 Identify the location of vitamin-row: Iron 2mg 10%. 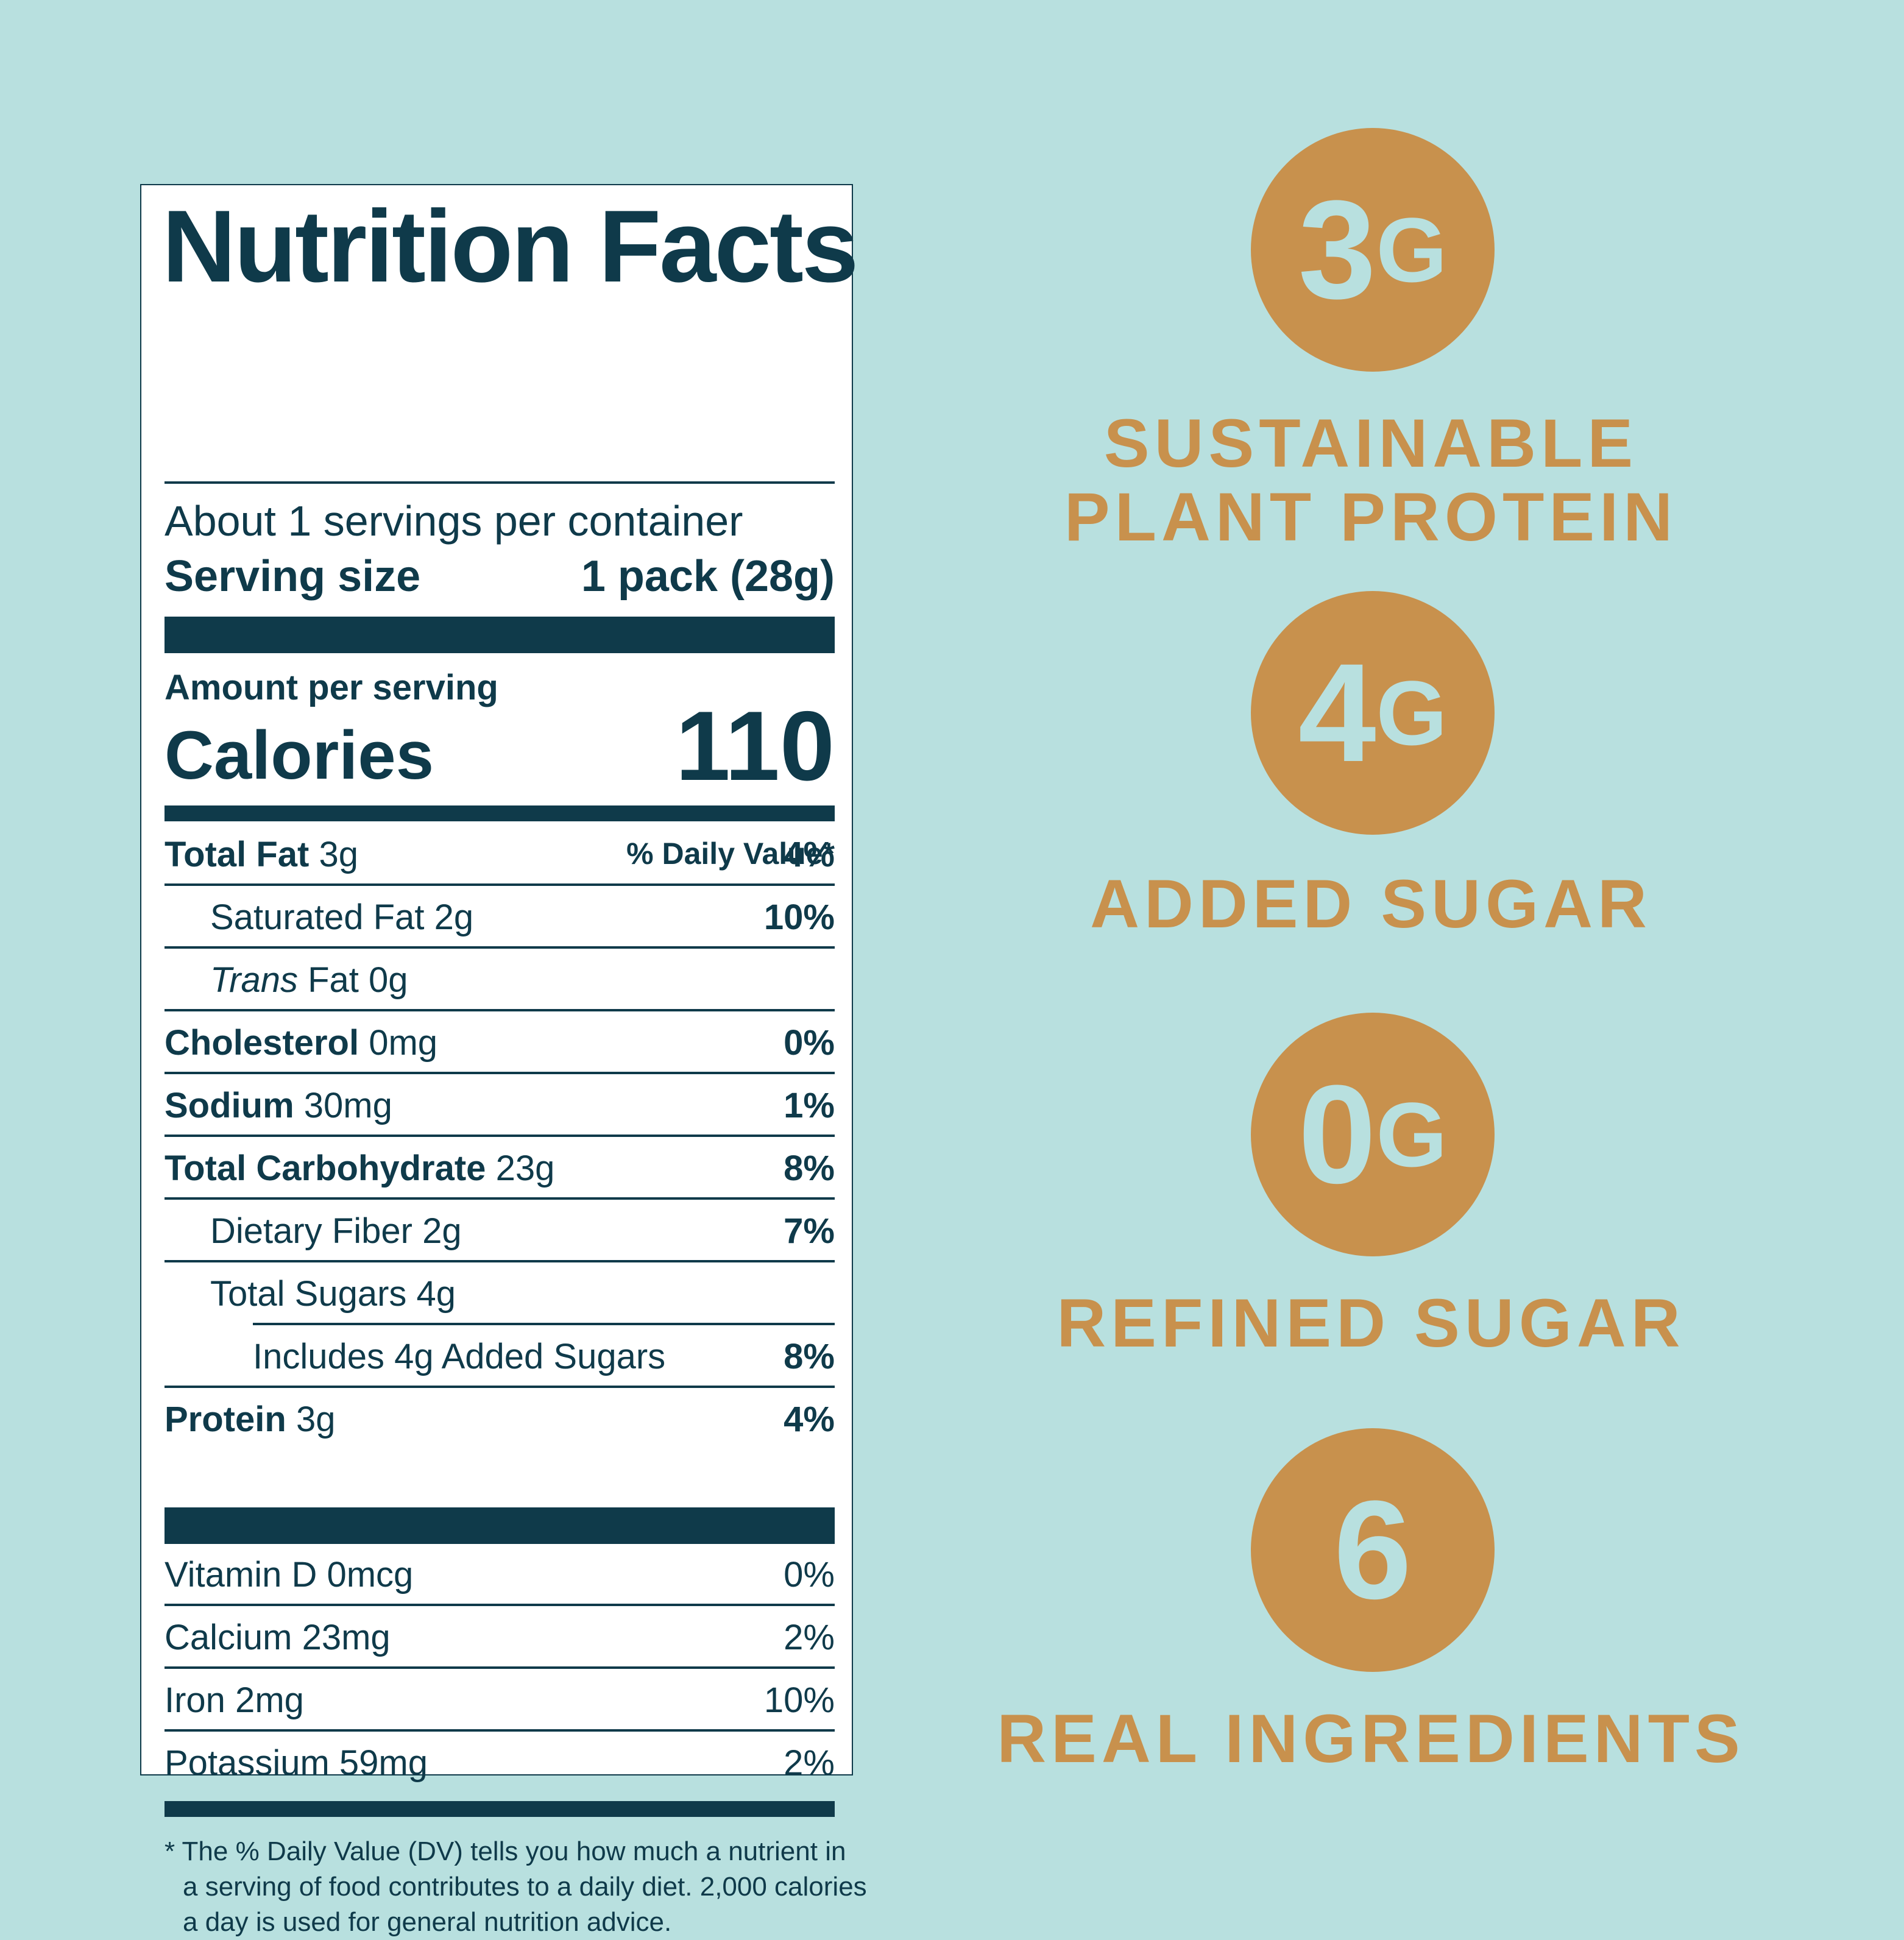
(500, 1700).